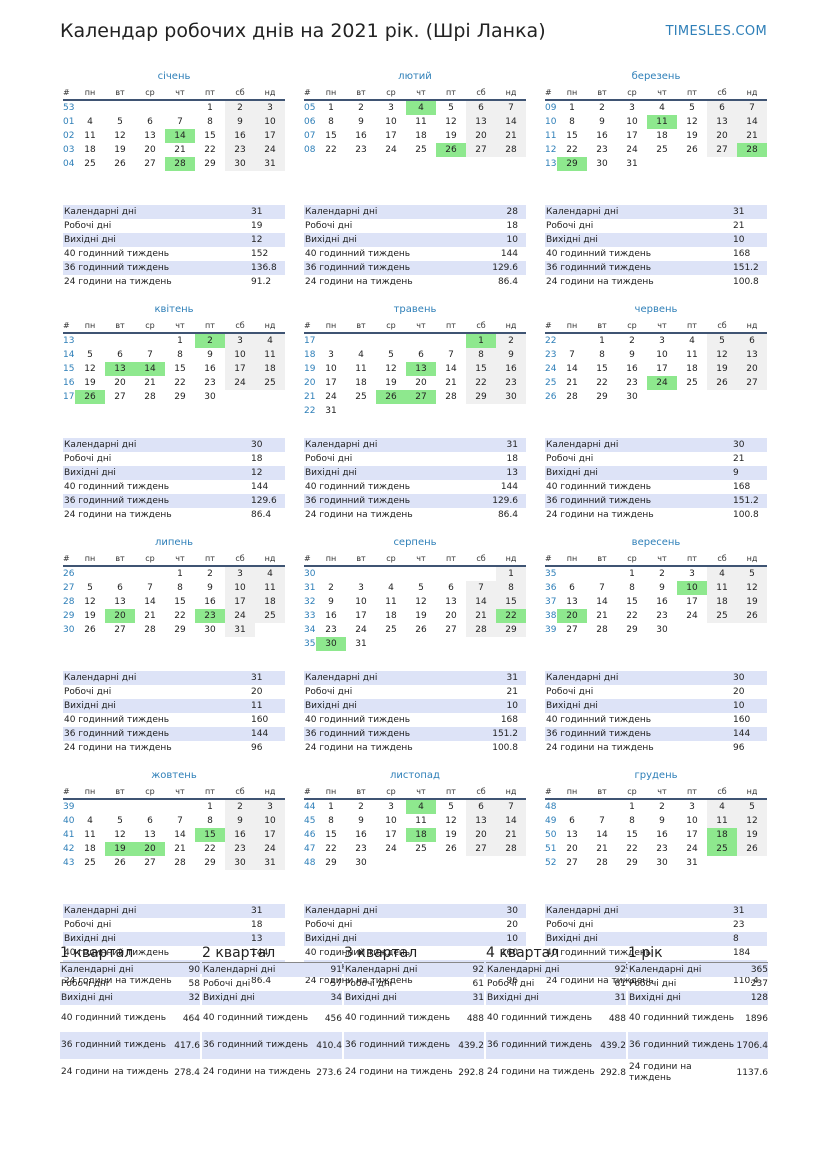 This screenshot has height=1169, width=827. I want to click on stat-row: Робочі дні 21, so click(656, 459).